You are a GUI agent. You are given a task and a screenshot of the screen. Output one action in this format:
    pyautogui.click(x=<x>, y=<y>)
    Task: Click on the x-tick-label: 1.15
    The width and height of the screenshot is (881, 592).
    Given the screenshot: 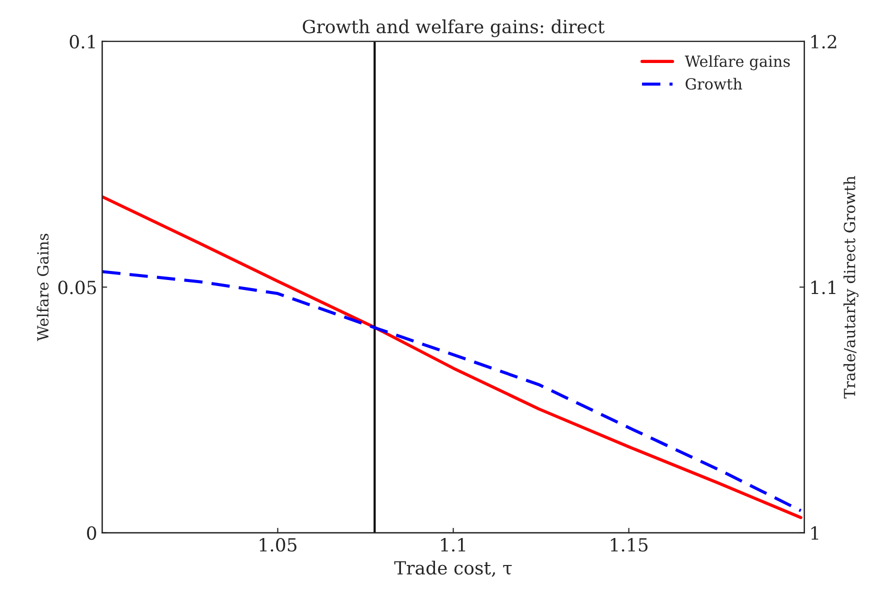 What is the action you would take?
    pyautogui.click(x=629, y=545)
    